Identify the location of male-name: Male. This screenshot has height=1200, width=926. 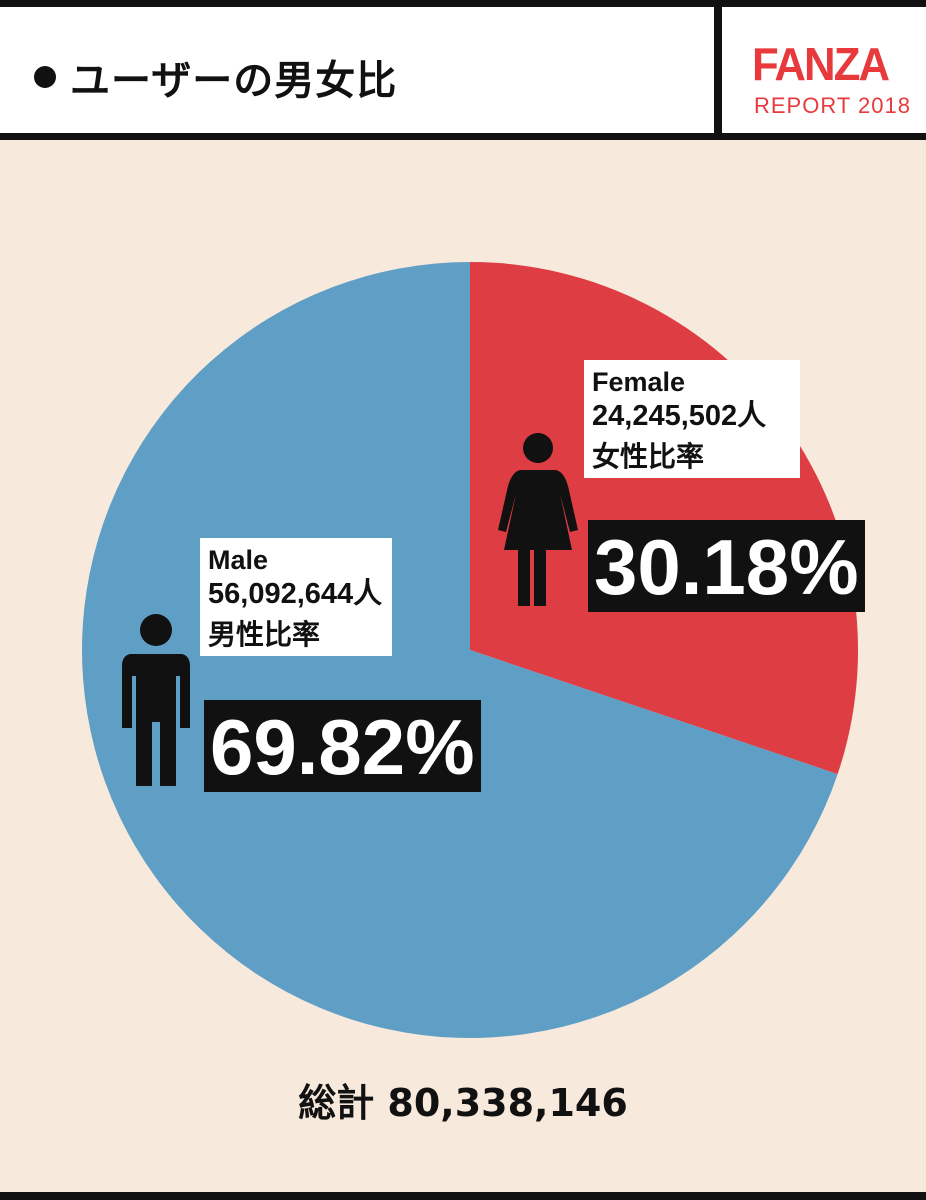
(238, 560).